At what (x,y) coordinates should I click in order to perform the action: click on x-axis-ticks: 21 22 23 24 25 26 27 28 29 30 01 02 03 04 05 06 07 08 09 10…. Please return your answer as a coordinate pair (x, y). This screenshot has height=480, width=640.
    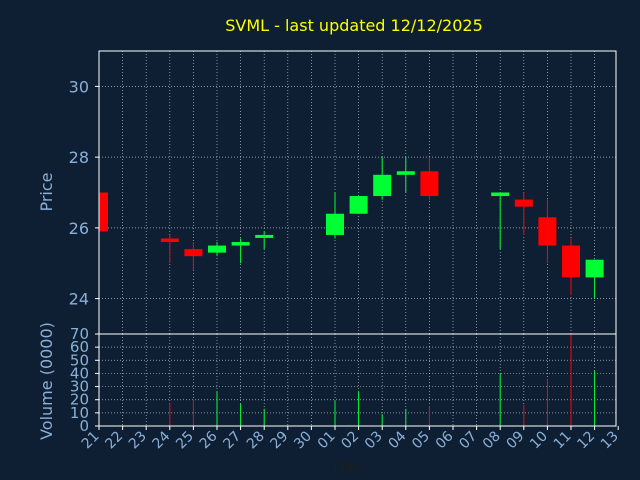
    Looking at the image, I should click on (350, 439).